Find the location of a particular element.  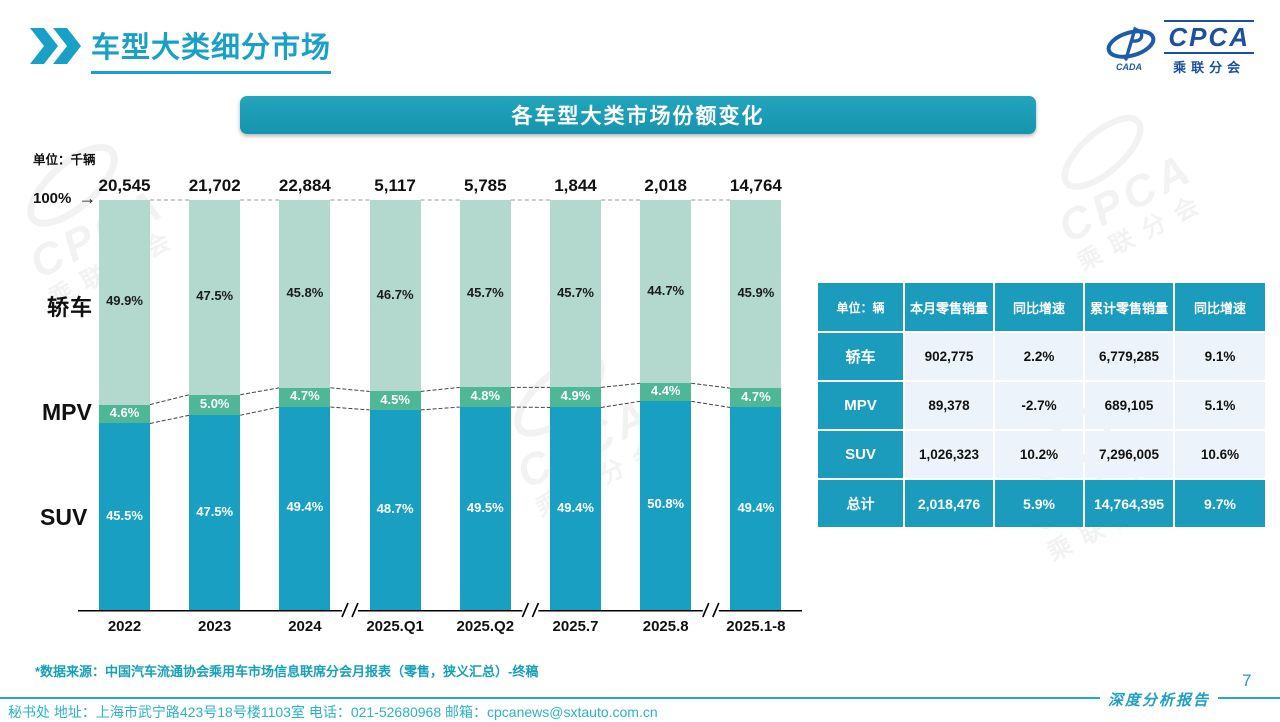

bar-total-value: 1,844 is located at coordinates (575, 186).